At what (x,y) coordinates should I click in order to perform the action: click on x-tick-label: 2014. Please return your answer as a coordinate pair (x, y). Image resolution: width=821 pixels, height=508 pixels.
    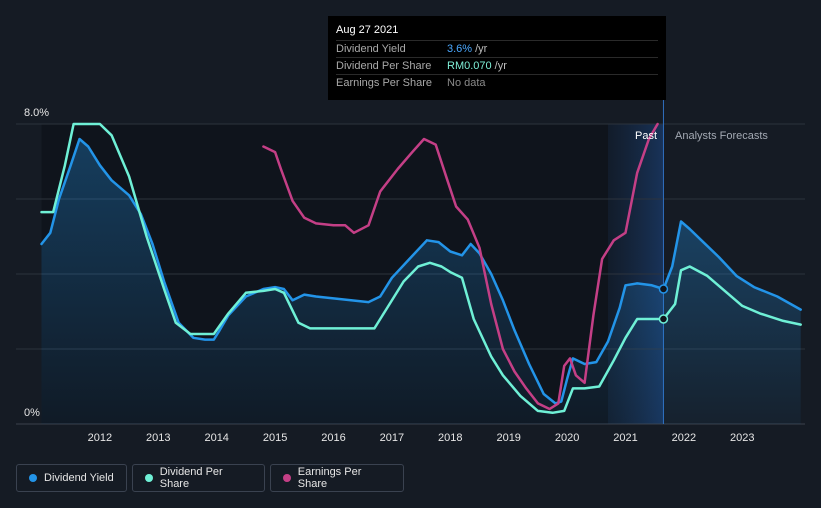
    Looking at the image, I should click on (216, 438).